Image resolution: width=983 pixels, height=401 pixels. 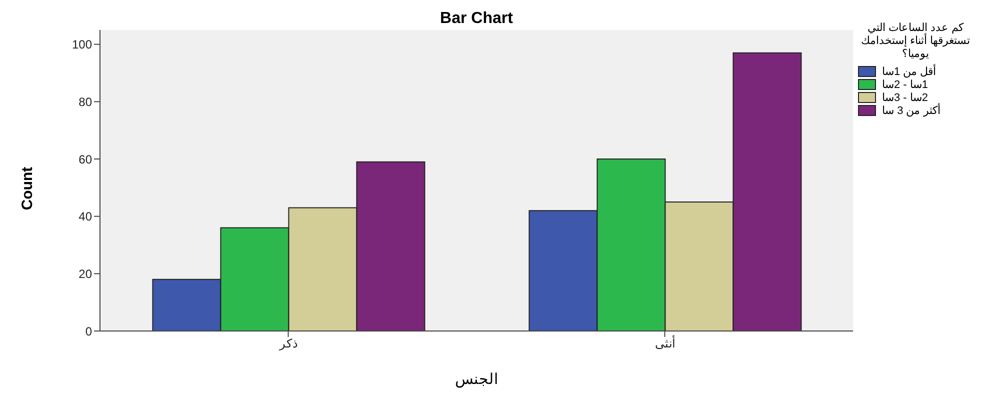 What do you see at coordinates (85, 273) in the screenshot?
I see `y-tick-label: 20` at bounding box center [85, 273].